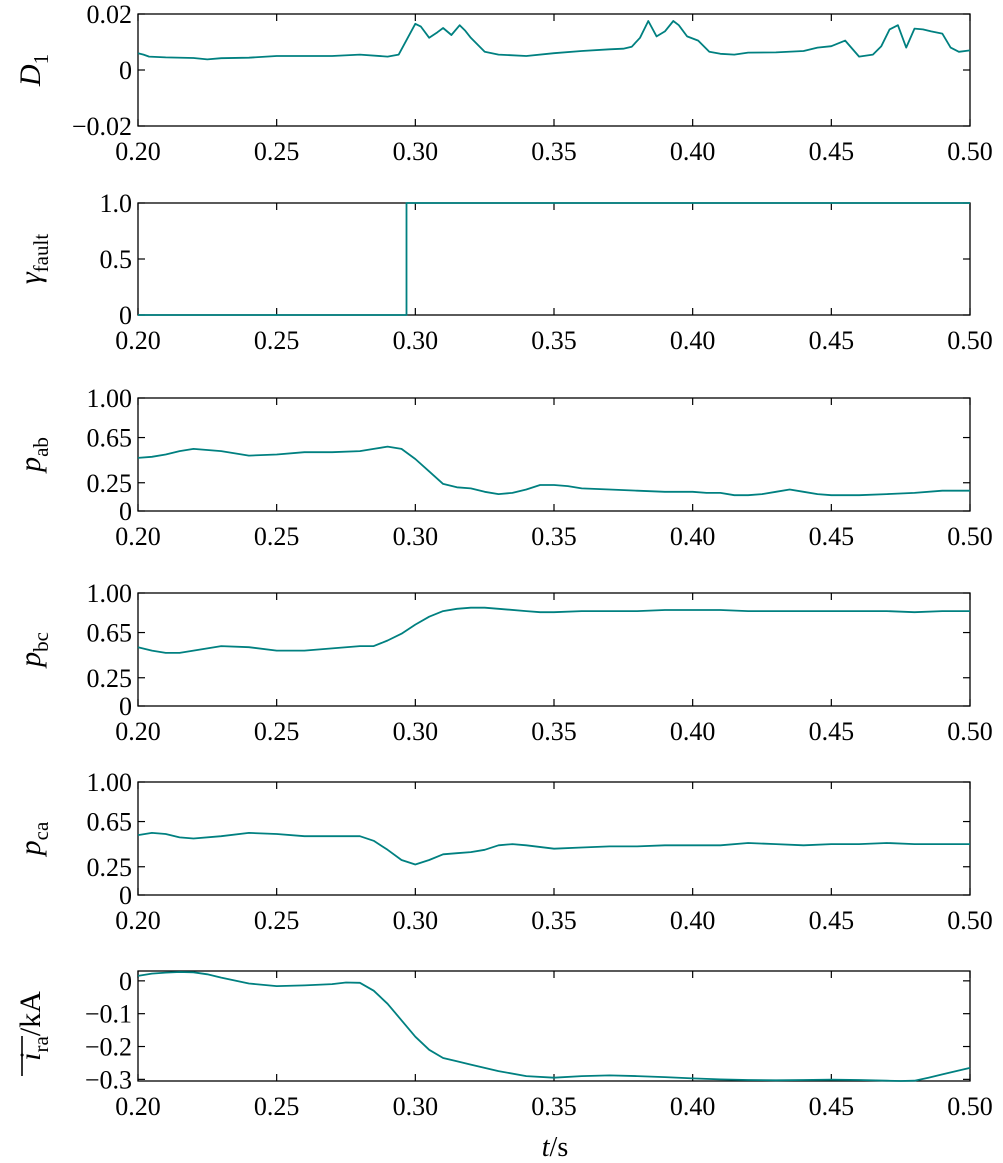 Image resolution: width=1003 pixels, height=1163 pixels. What do you see at coordinates (33, 650) in the screenshot?
I see `y-axis-label: pbc` at bounding box center [33, 650].